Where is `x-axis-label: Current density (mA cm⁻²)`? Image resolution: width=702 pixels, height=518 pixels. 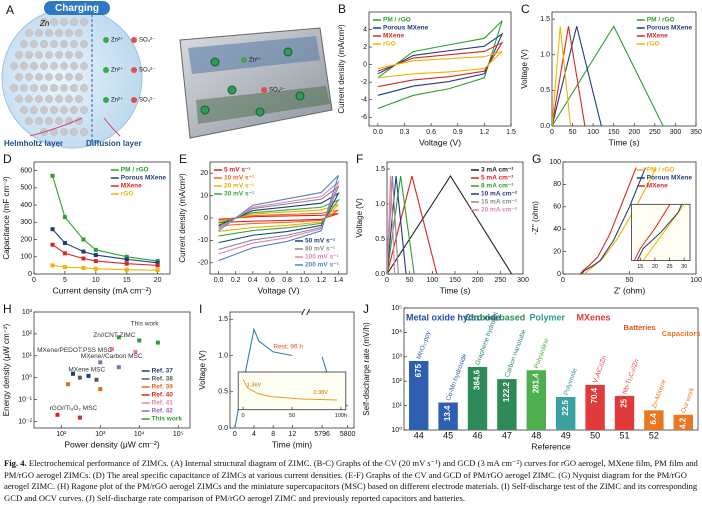
x-axis-label: Current density (mA cm⁻²) is located at coordinates (102, 290).